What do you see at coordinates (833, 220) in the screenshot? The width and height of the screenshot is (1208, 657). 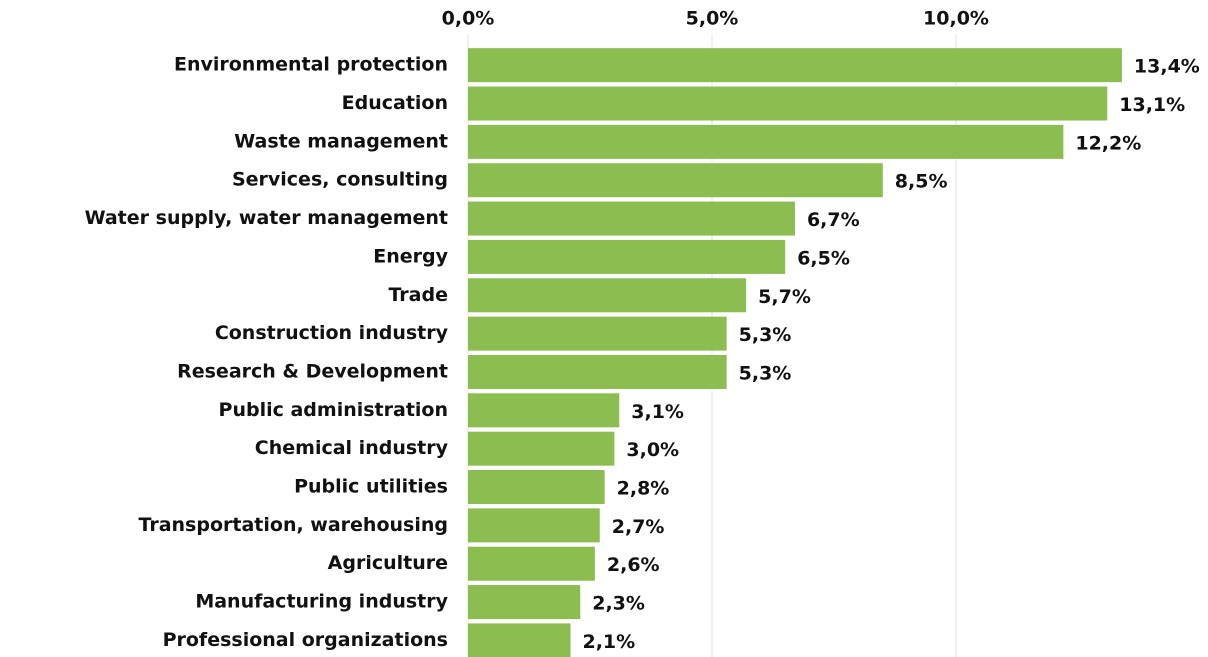 I see `value-label: 6,7%` at bounding box center [833, 220].